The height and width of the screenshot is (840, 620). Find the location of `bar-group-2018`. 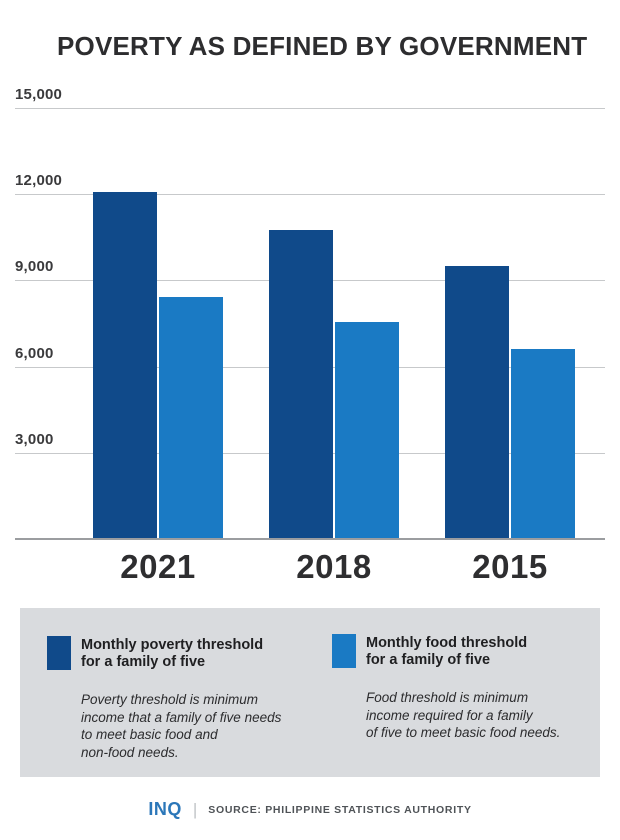

bar-group-2018 is located at coordinates (334, 383).